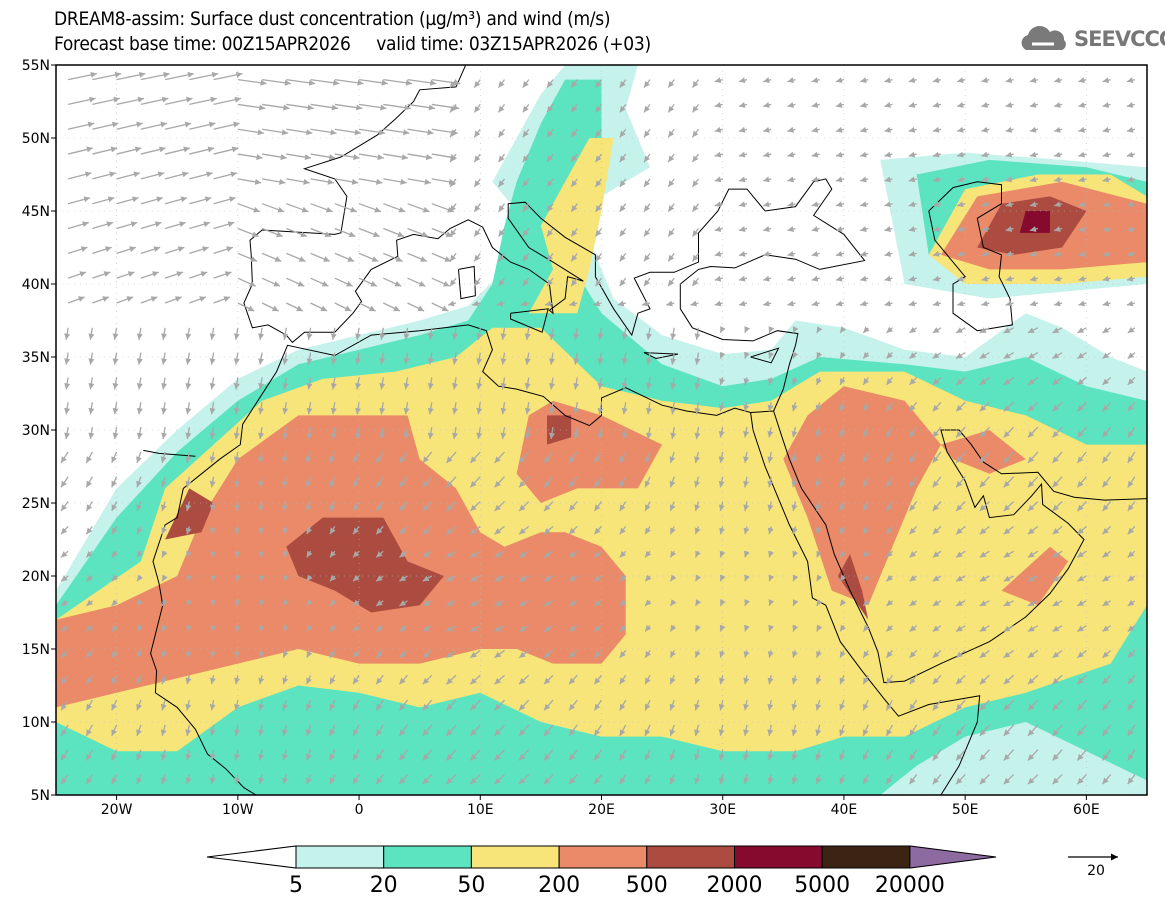  I want to click on dust-contour-fill, so click(189, 514).